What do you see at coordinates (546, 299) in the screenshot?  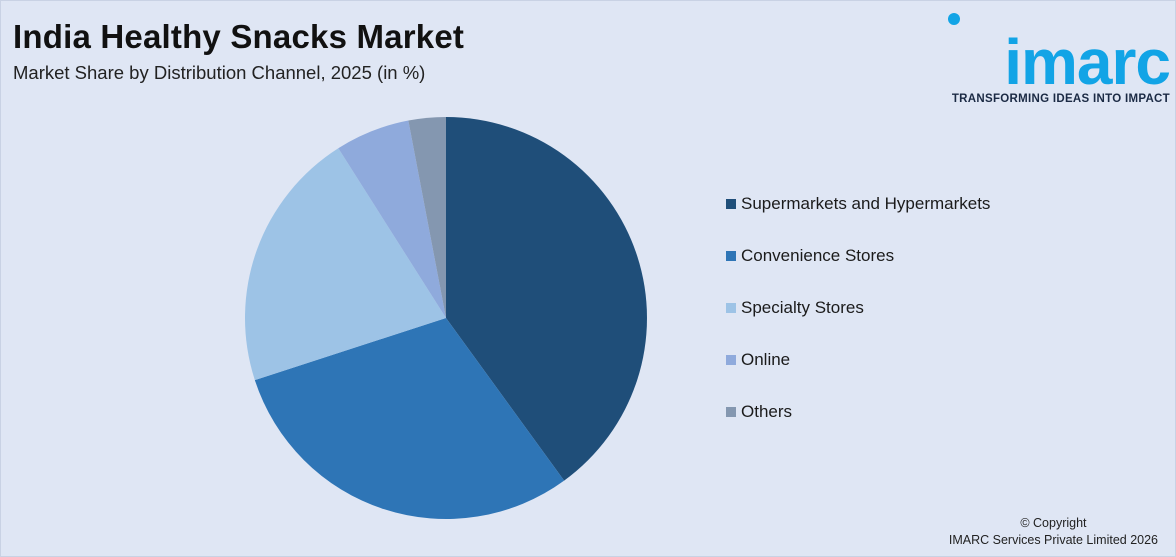 I see `pie-slice-supermarkets-and-hypermarkets` at bounding box center [546, 299].